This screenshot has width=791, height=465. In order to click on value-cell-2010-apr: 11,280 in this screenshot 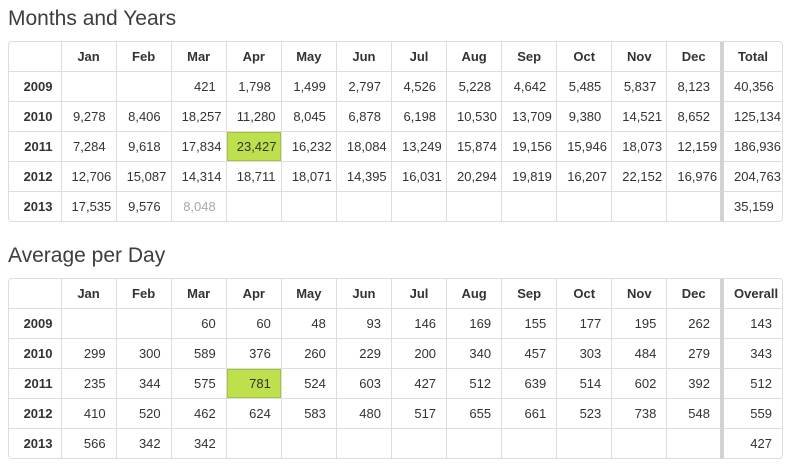, I will do `click(253, 116)`.